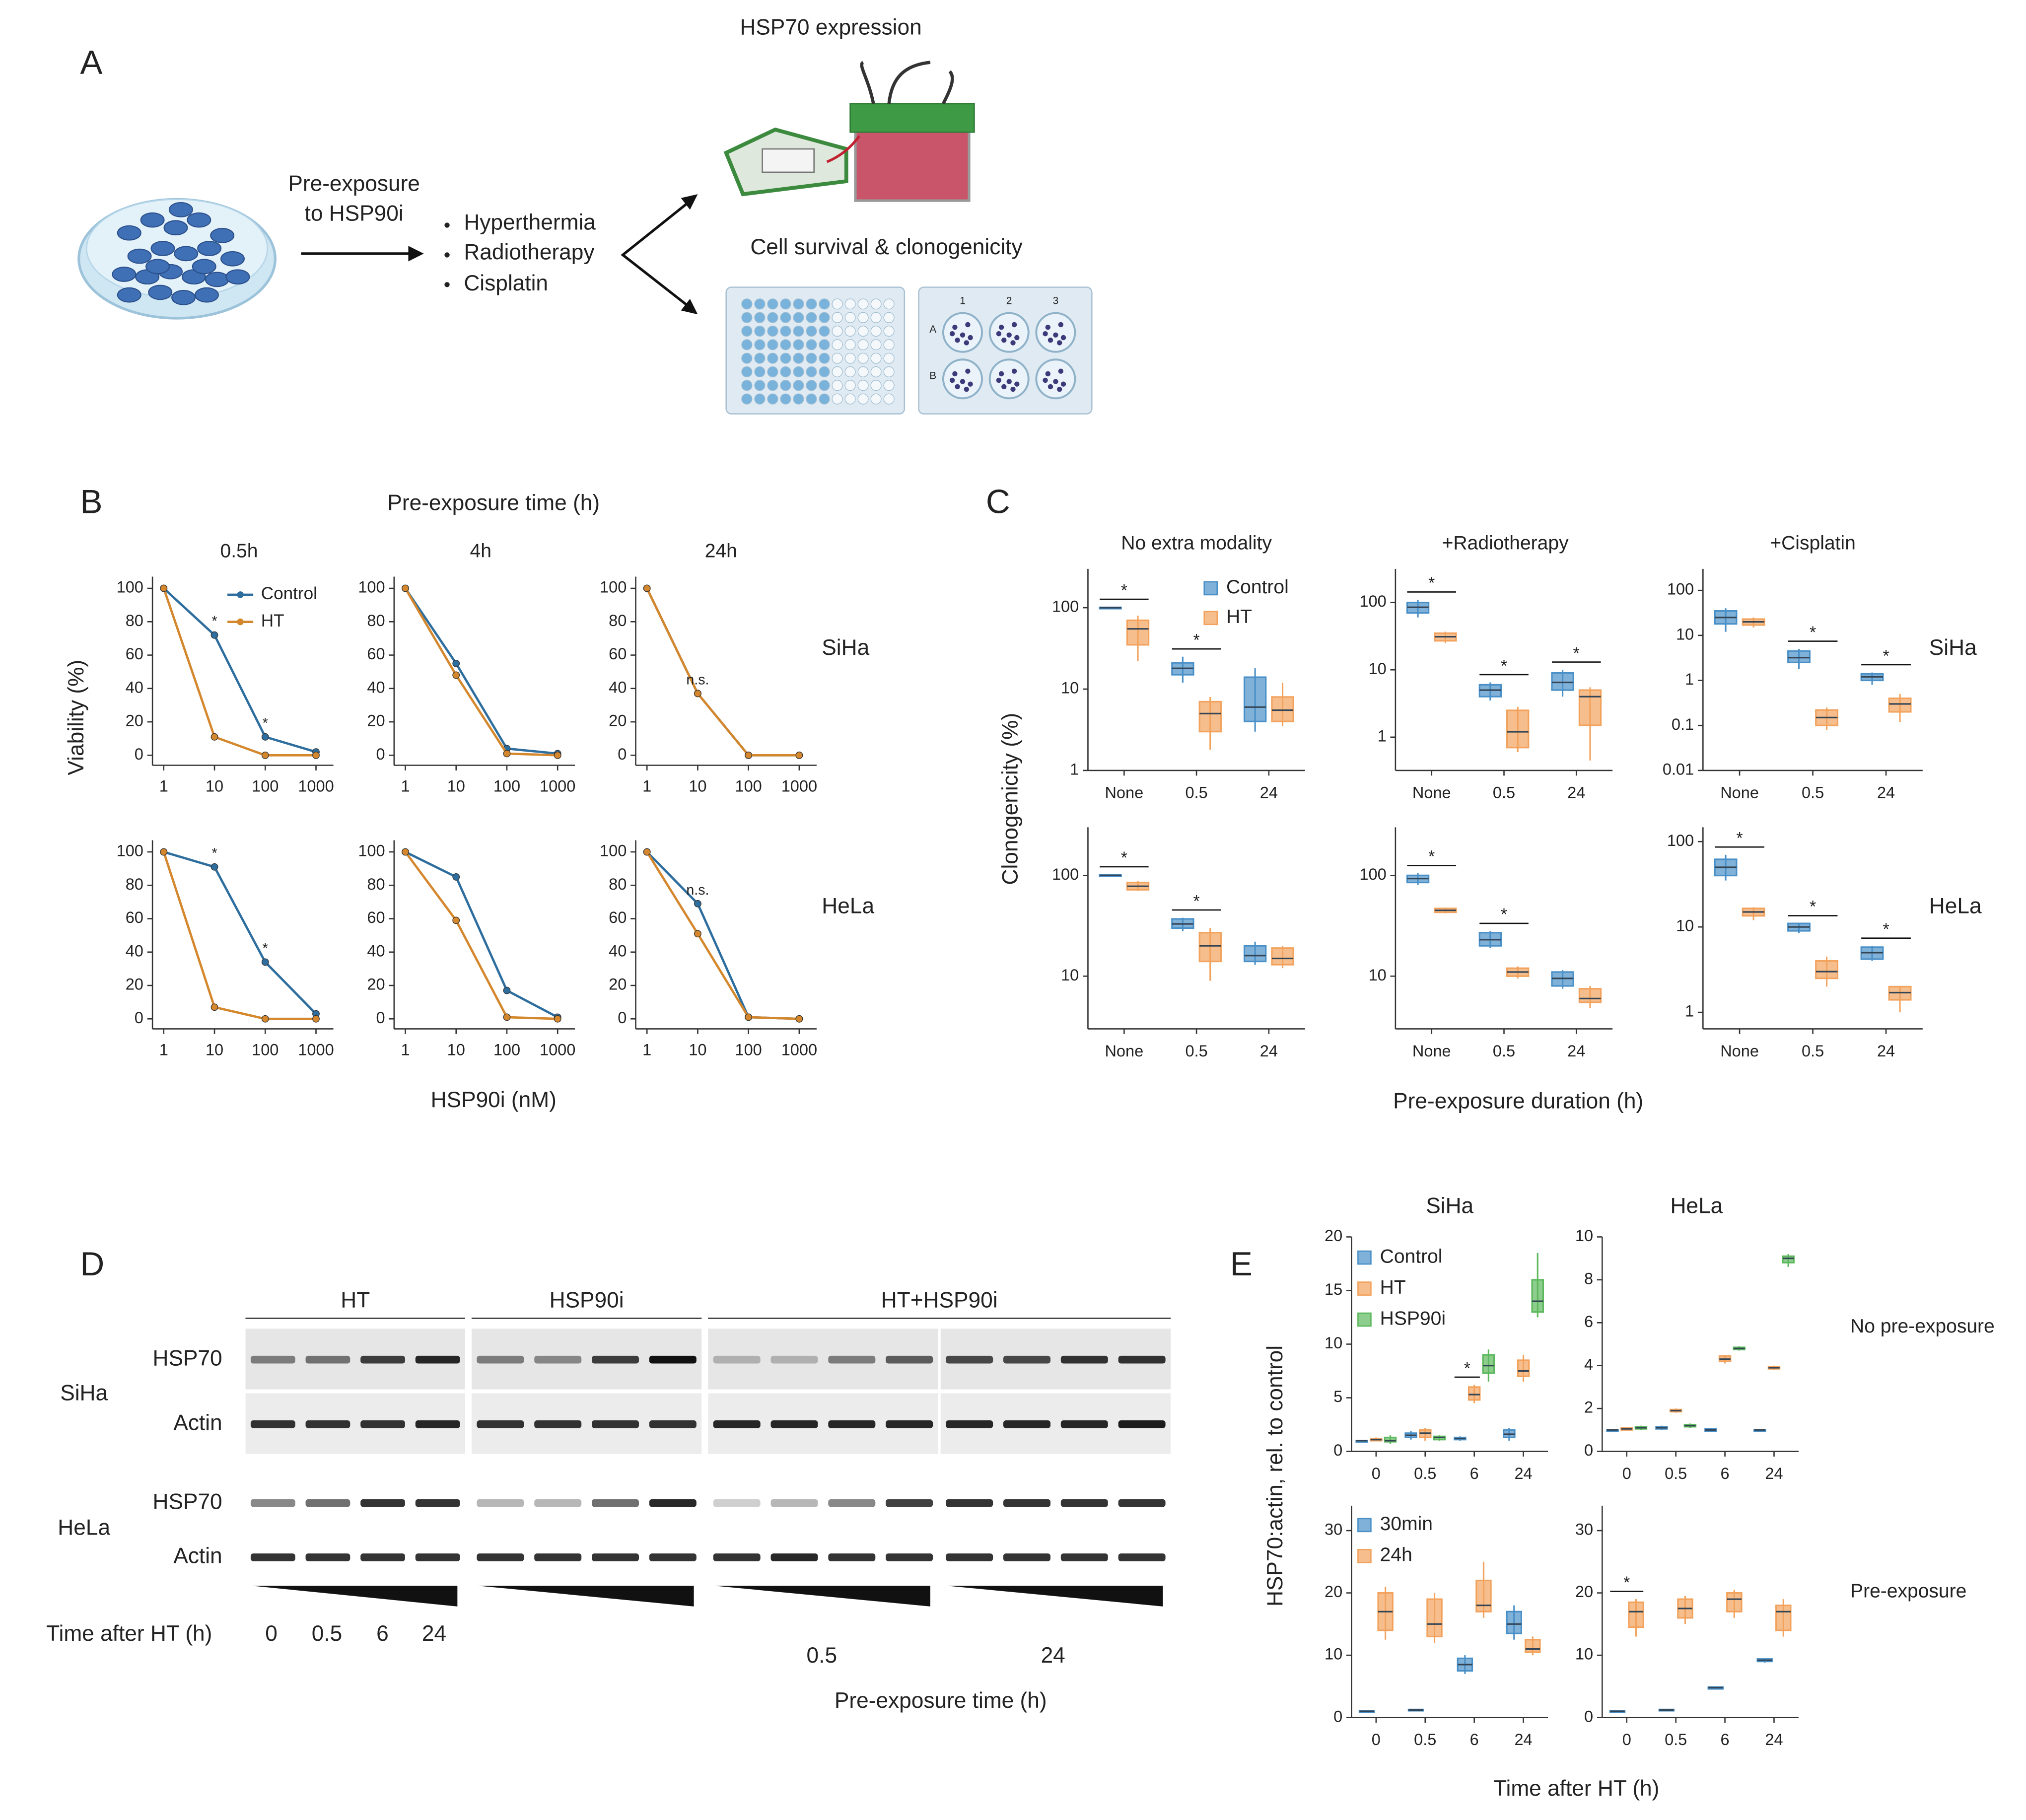 This screenshot has height=1820, width=2026. Describe the element at coordinates (1588, 1278) in the screenshot. I see `y-tick-label: 8` at that location.